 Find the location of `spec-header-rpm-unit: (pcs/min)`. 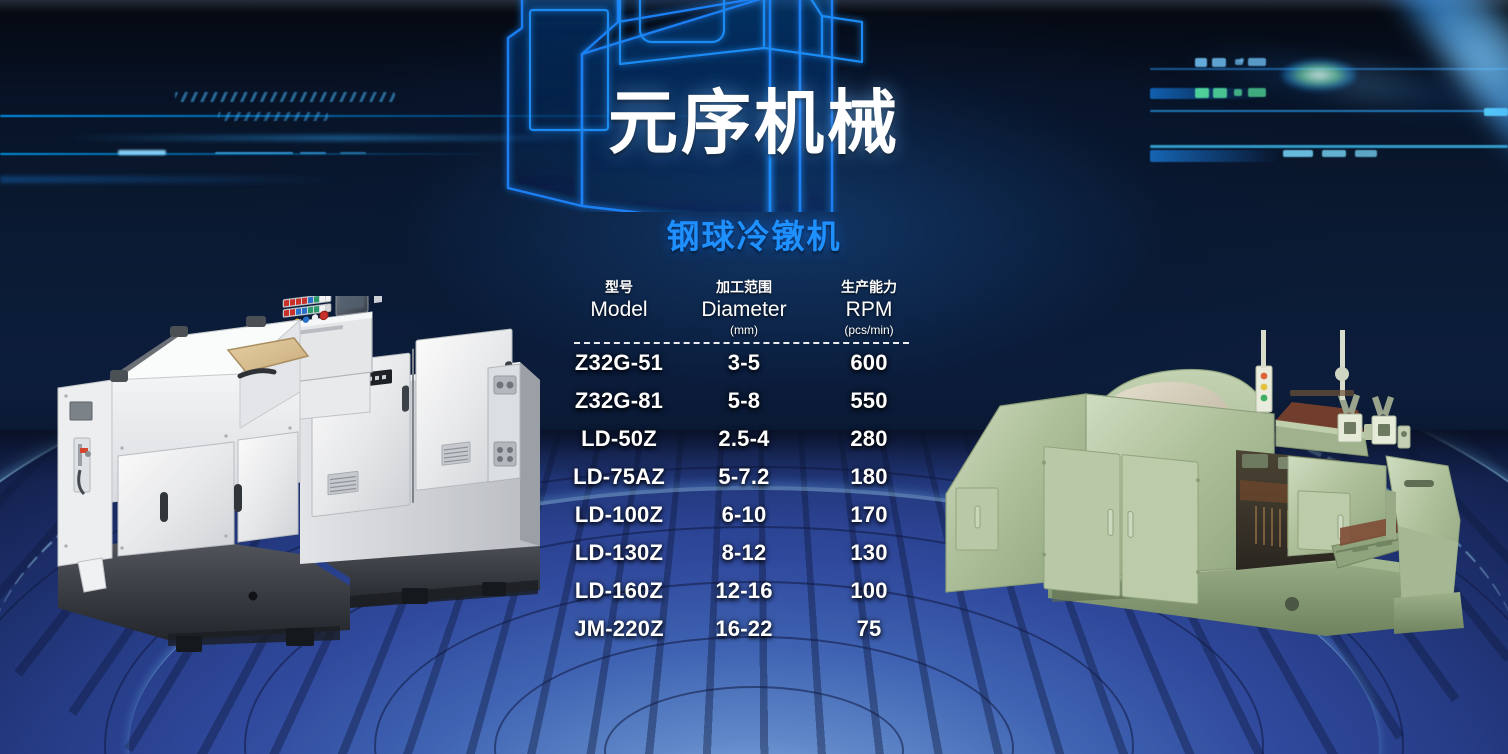

spec-header-rpm-unit: (pcs/min) is located at coordinates (869, 330).